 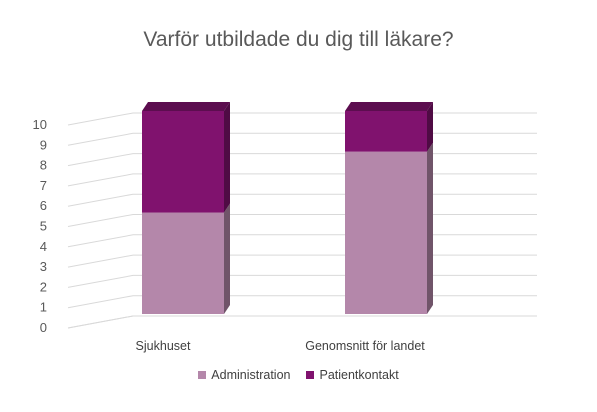 I want to click on legend-swatch-patientkontakt, so click(x=310, y=375).